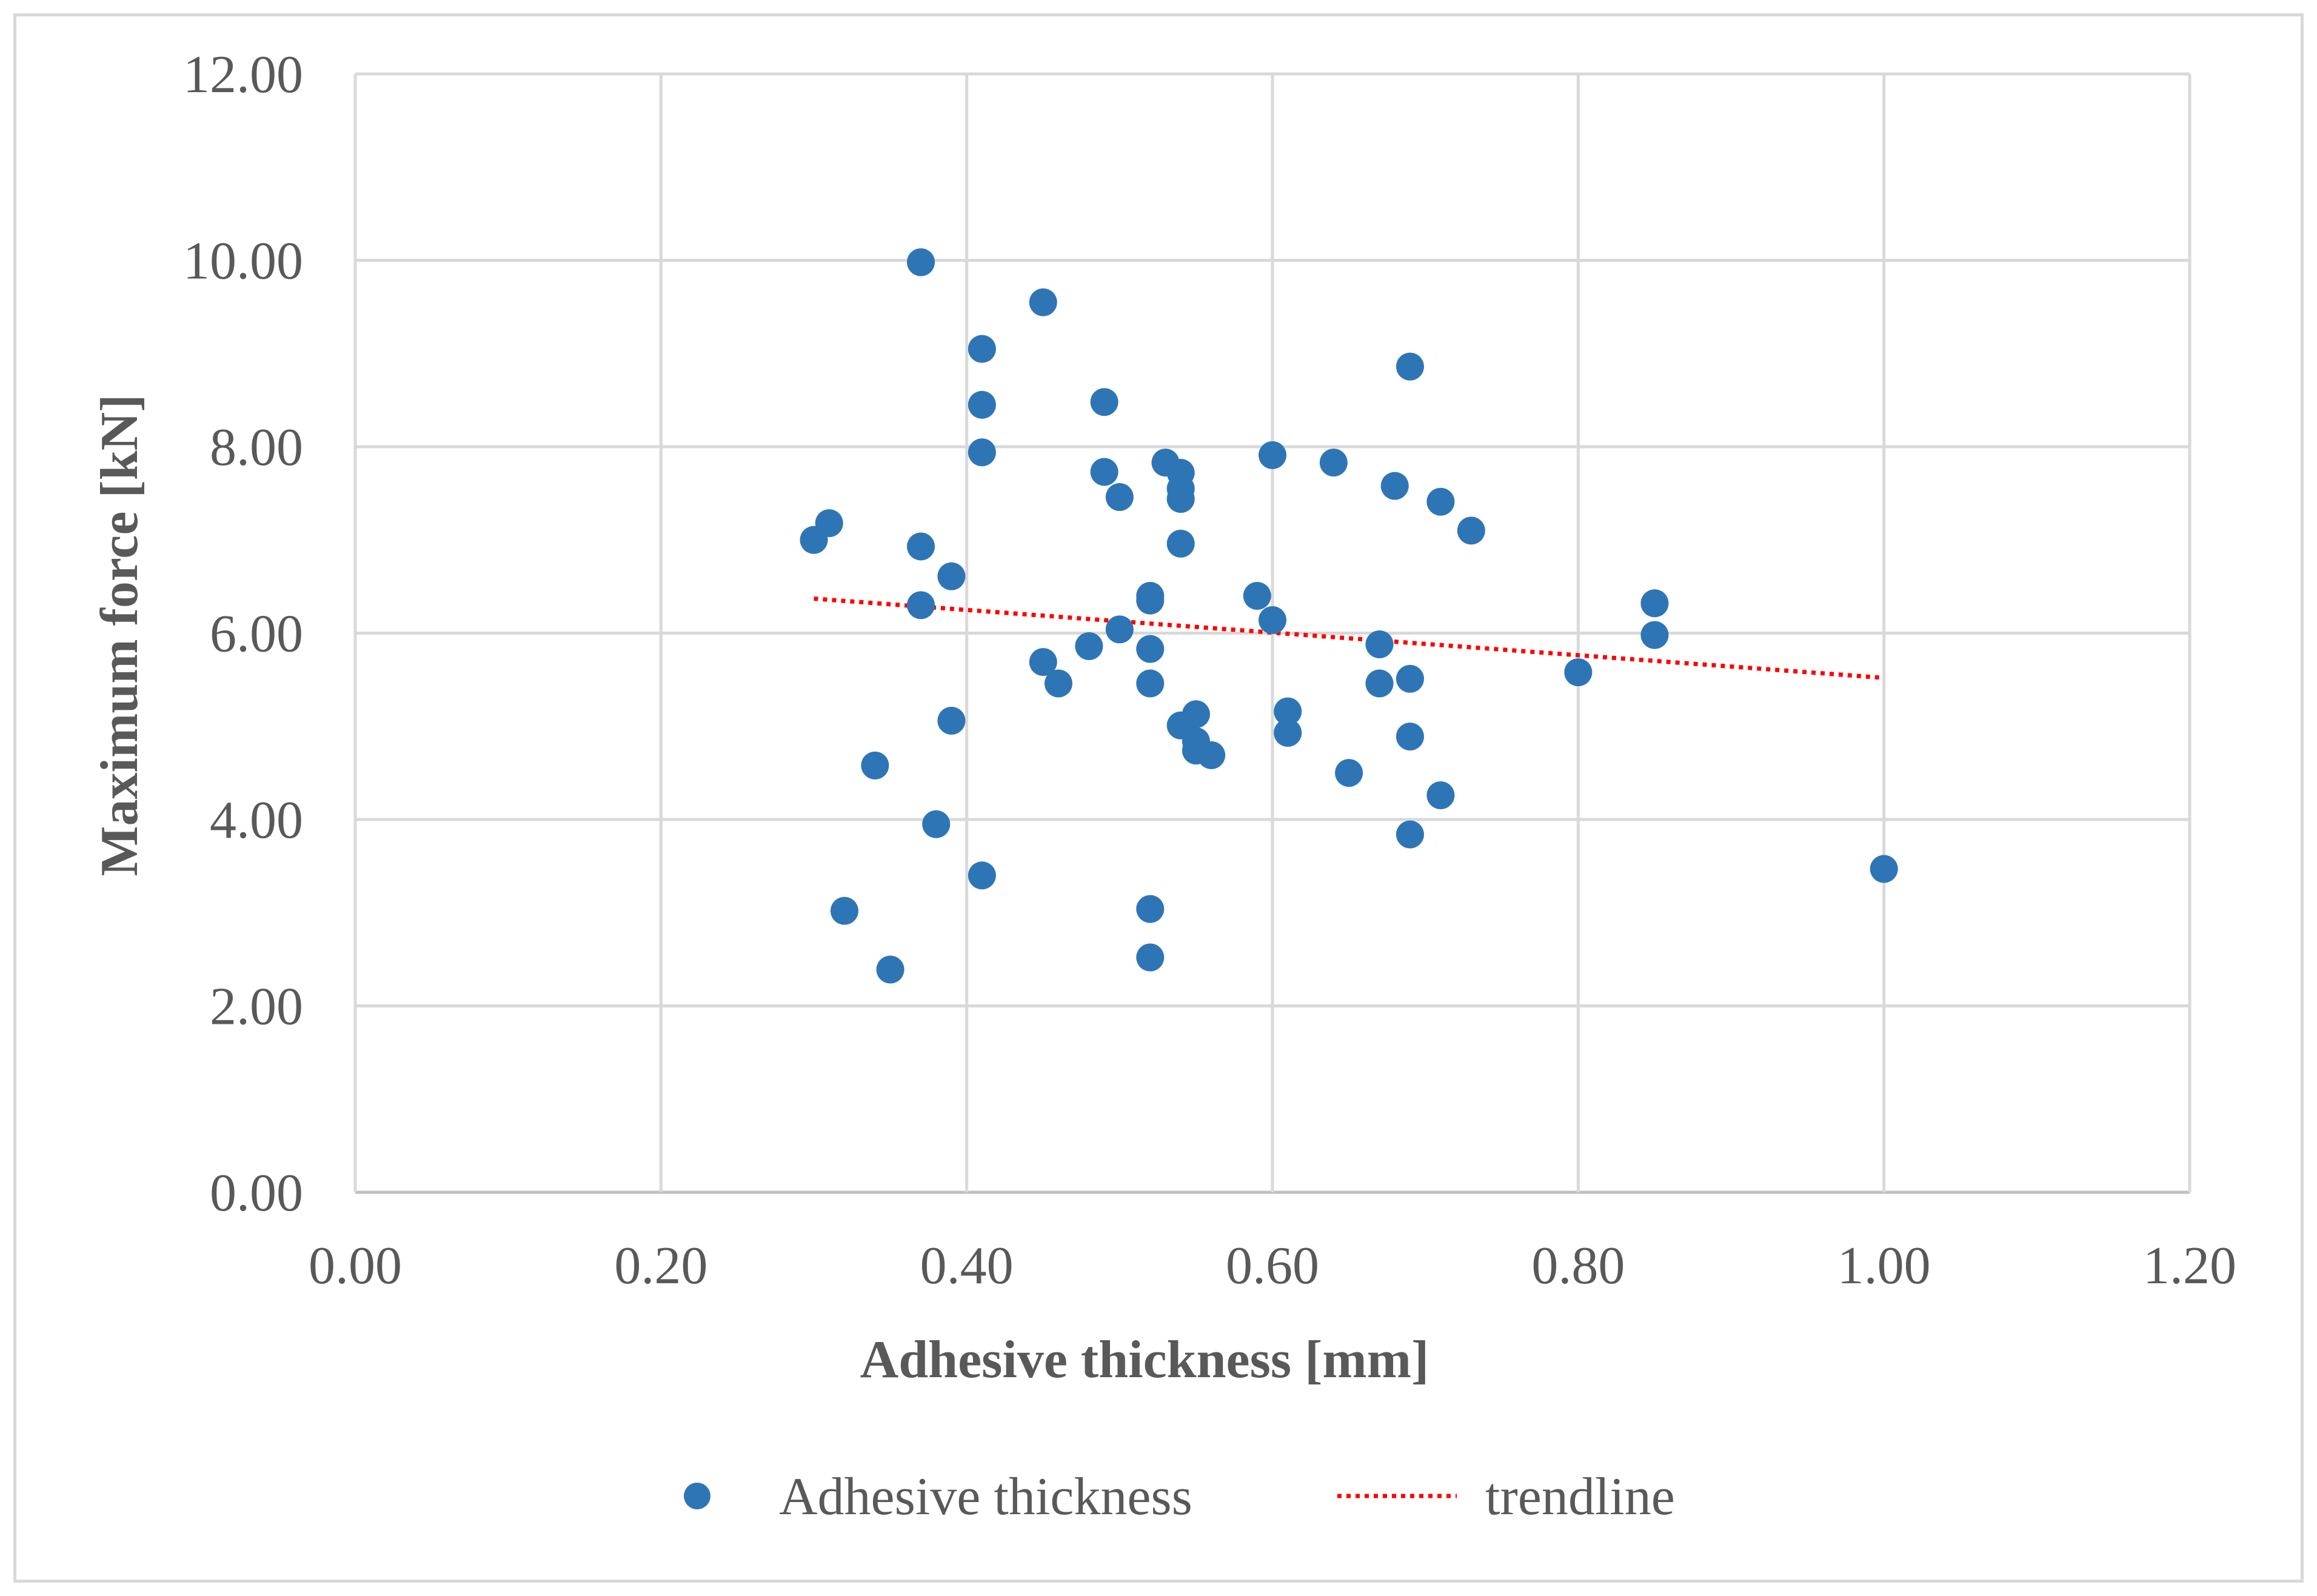  Describe the element at coordinates (1144, 1360) in the screenshot. I see `x-axis-title: Adhesive thickness [mm]` at that location.